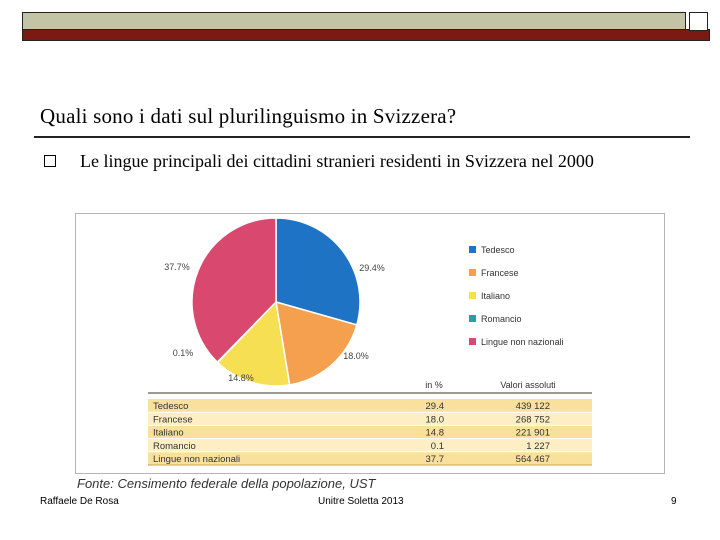 This screenshot has width=720, height=540. What do you see at coordinates (435, 459) in the screenshot?
I see `table-cell-percent: 37.7` at bounding box center [435, 459].